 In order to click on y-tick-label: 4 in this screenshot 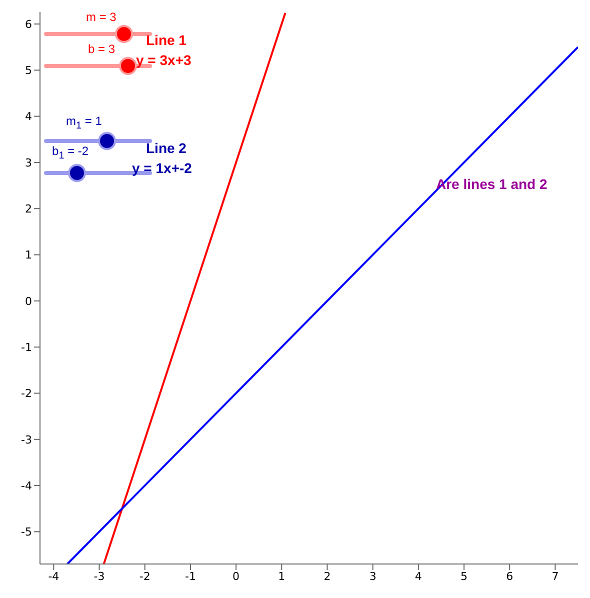, I will do `click(28, 117)`.